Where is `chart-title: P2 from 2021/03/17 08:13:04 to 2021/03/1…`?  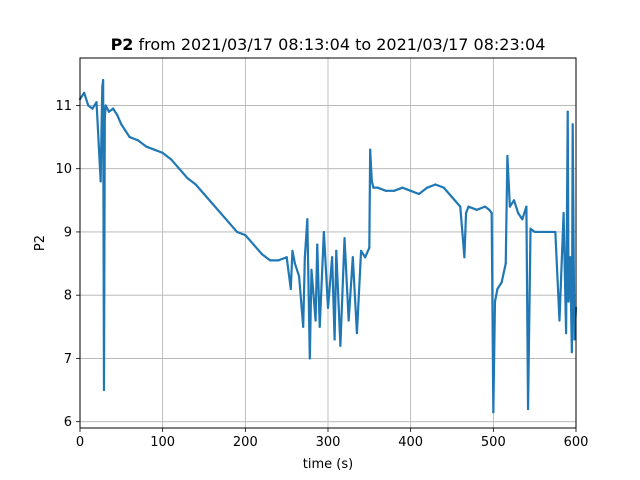 chart-title: P2 from 2021/03/17 08:13:04 to 2021/03/1… is located at coordinates (328, 44).